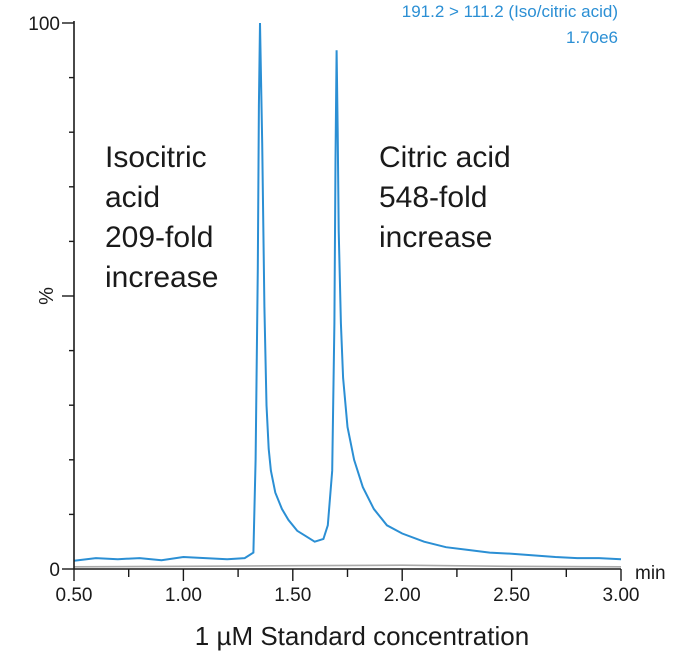 The width and height of the screenshot is (680, 657). I want to click on annotation-isocitric-line-3: 209-fold, so click(159, 237).